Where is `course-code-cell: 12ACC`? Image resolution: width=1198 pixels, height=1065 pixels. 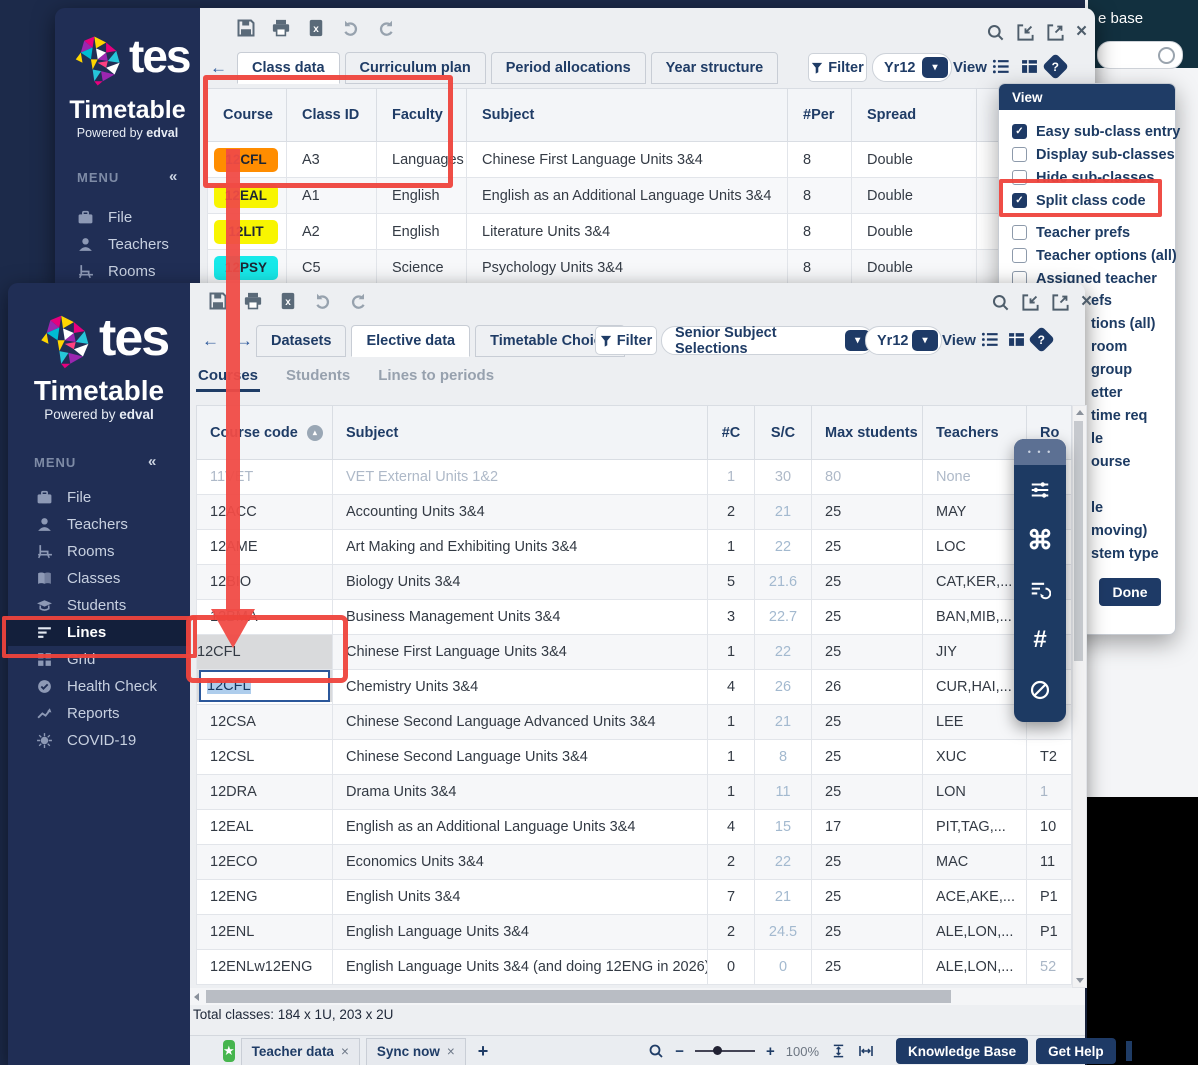 course-code-cell: 12ACC is located at coordinates (264, 512).